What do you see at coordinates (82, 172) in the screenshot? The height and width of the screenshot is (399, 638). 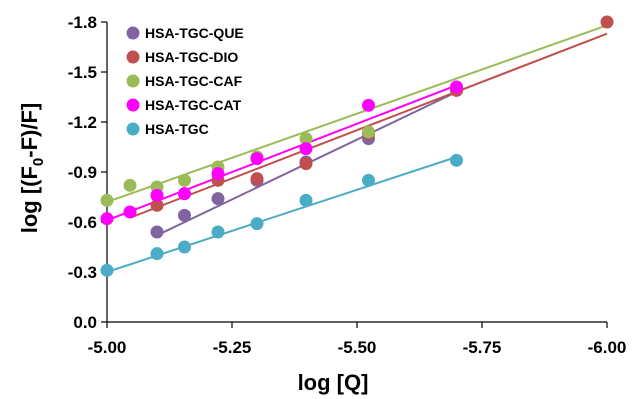 I see `y-tick-label: -0.9` at bounding box center [82, 172].